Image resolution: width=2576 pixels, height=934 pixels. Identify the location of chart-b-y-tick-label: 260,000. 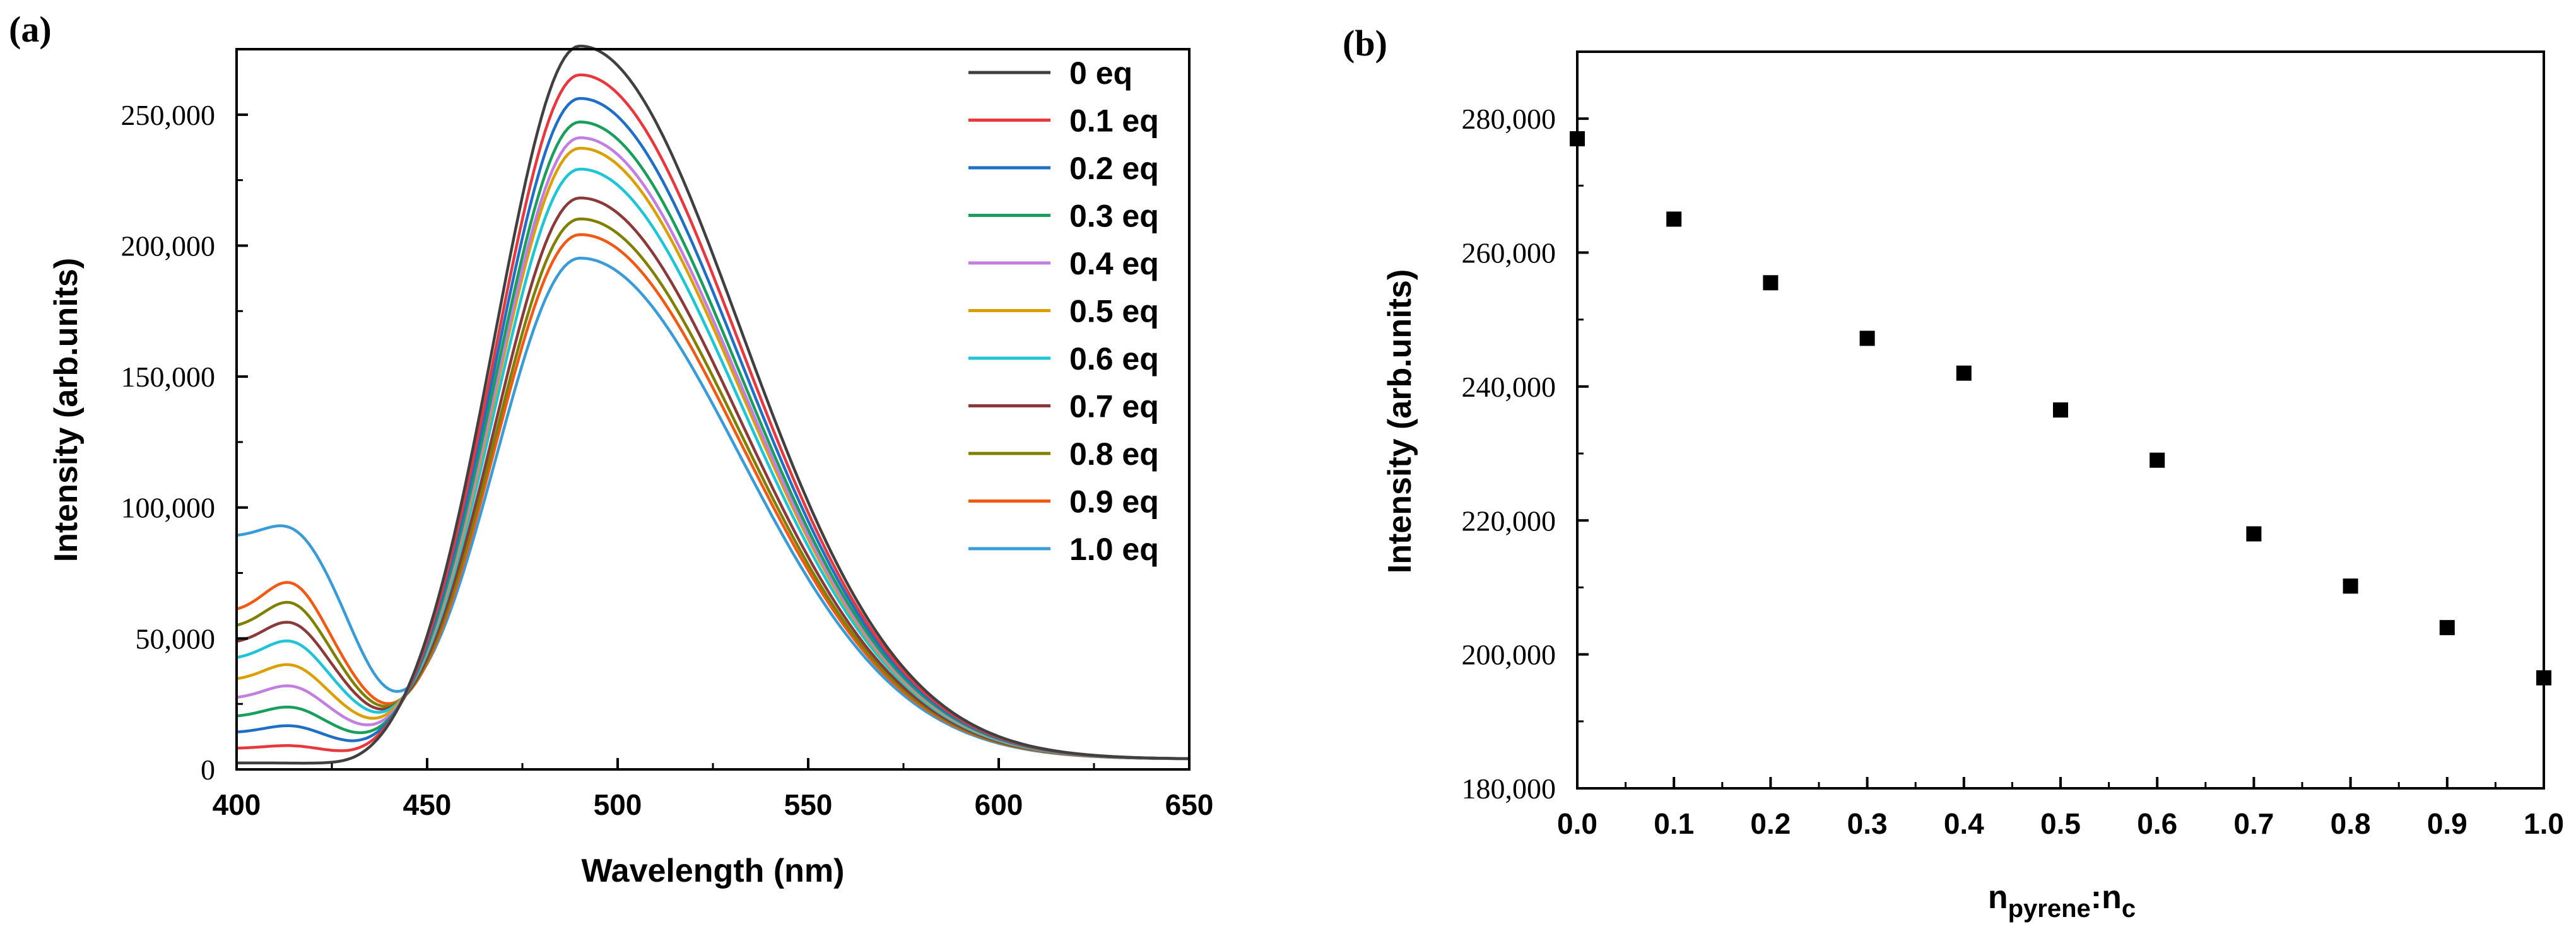
(1509, 253).